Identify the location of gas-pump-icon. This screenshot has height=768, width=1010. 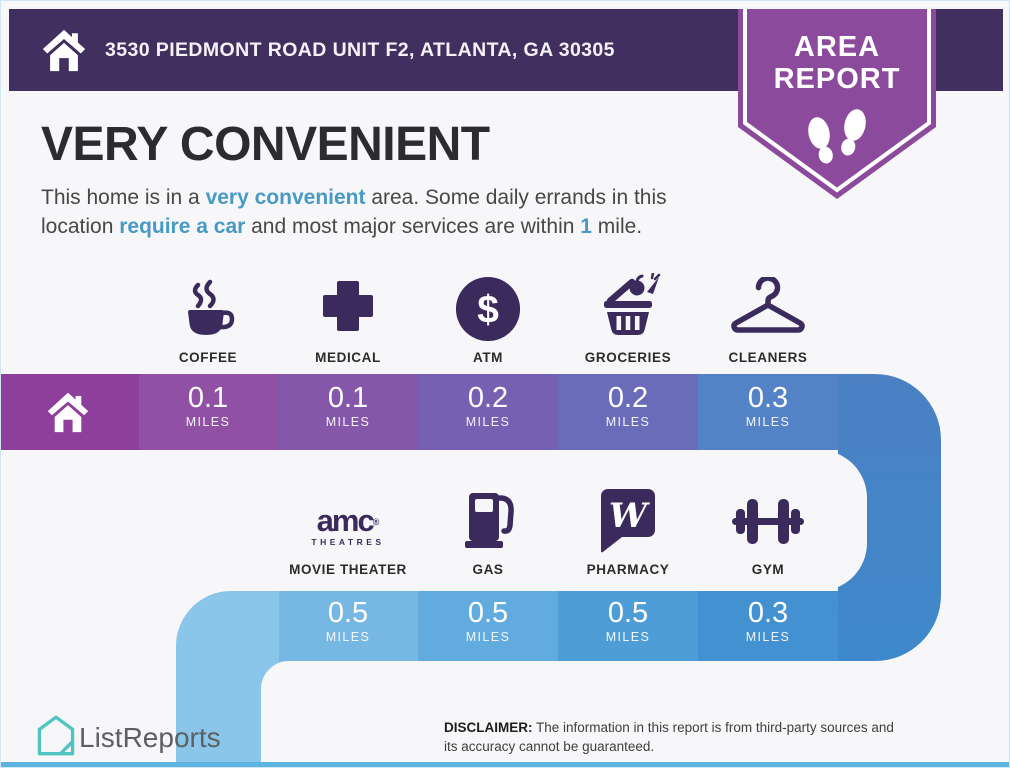
(489, 520).